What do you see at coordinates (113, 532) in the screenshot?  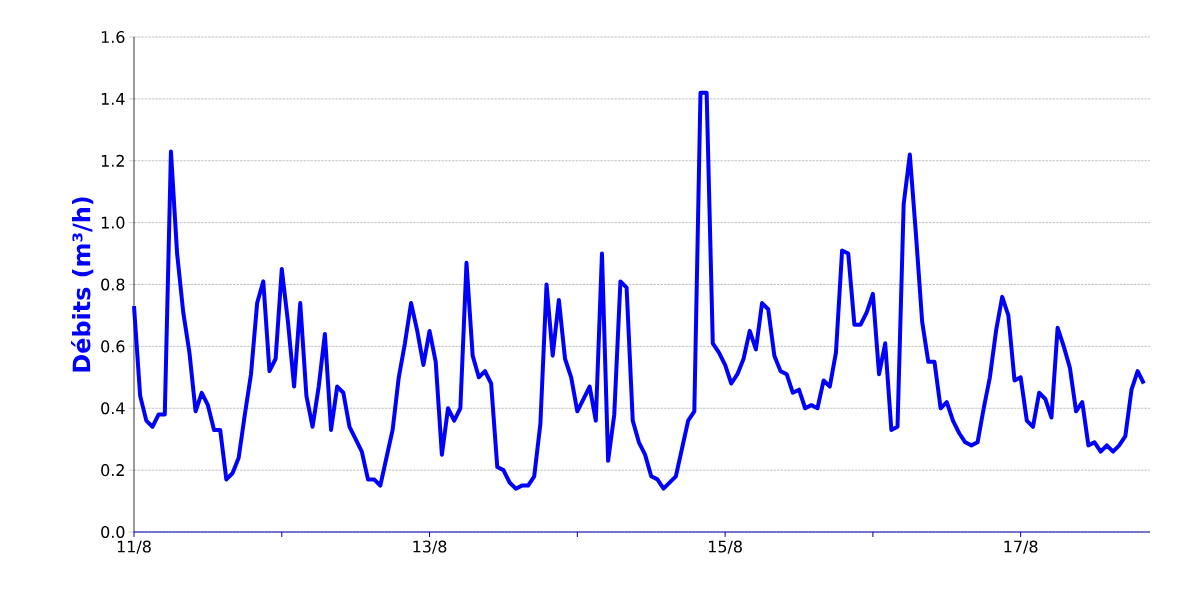 I see `y-tick-label: 0.0` at bounding box center [113, 532].